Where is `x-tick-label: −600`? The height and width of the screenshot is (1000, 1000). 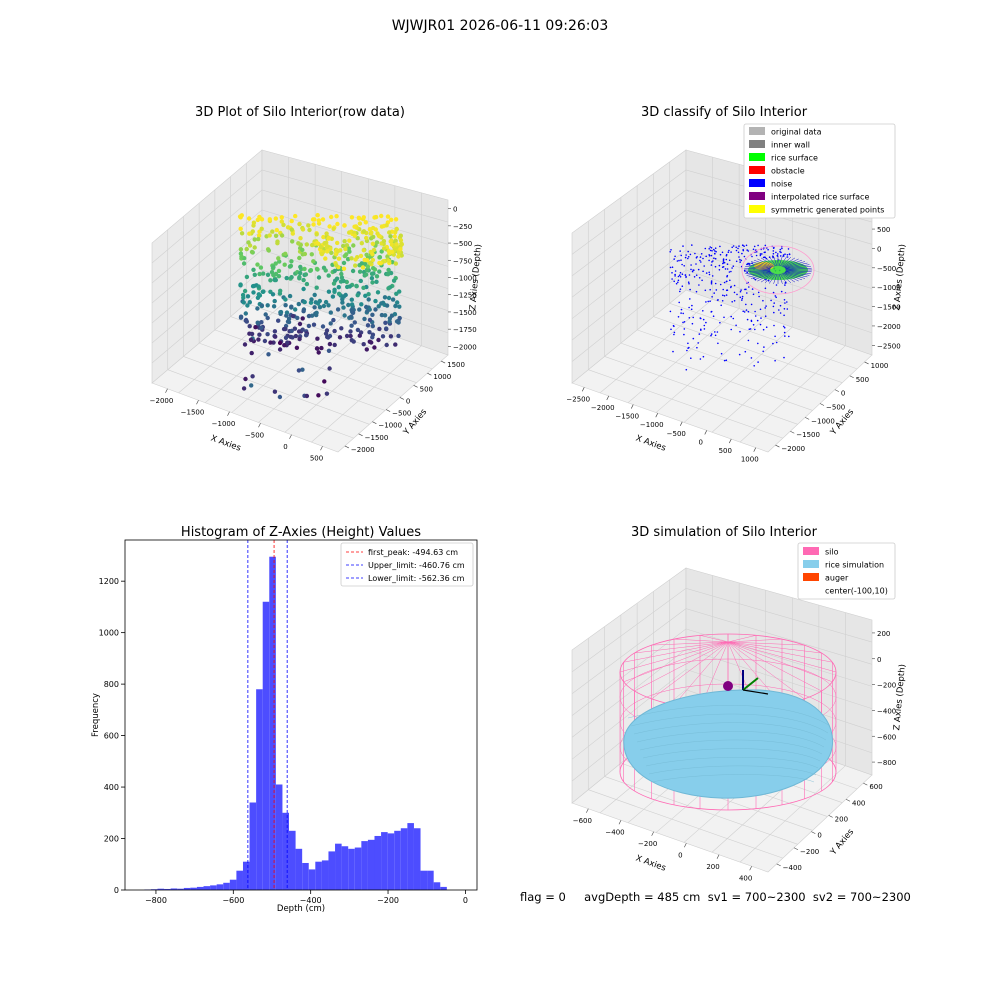 x-tick-label: −600 is located at coordinates (233, 900).